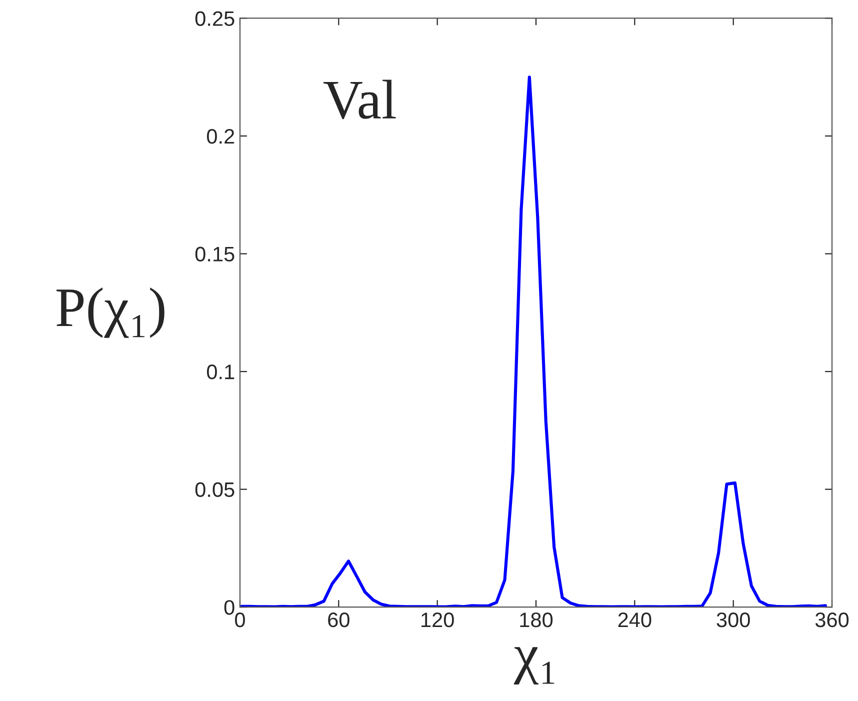 The image size is (858, 701). What do you see at coordinates (536, 620) in the screenshot?
I see `x-tick-label: 180` at bounding box center [536, 620].